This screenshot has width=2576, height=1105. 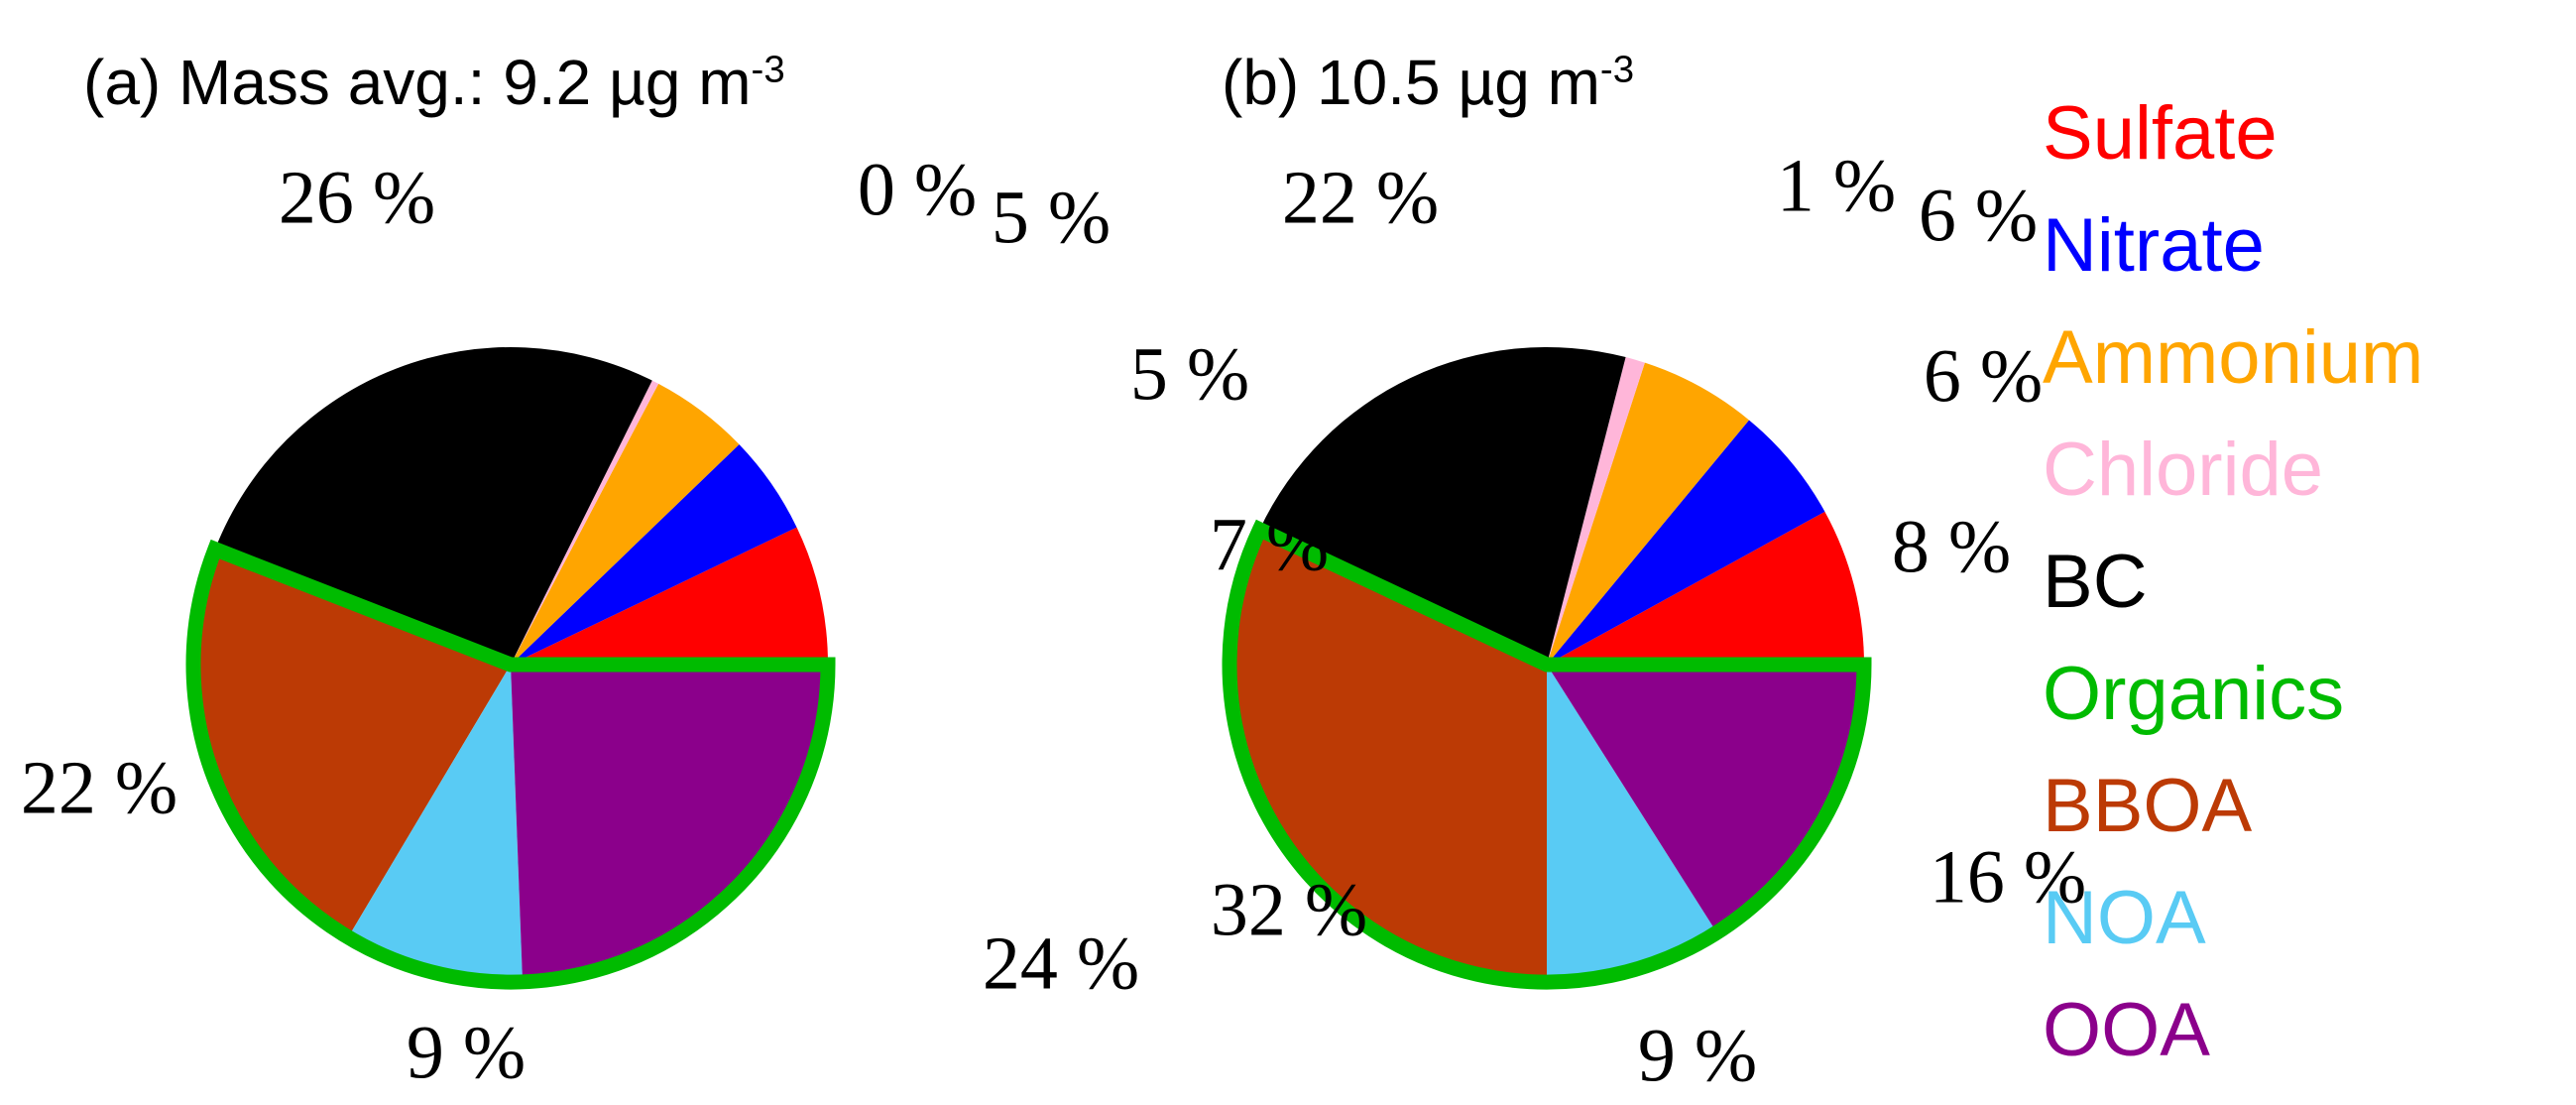 I want to click on chart-a-title-text: (a) Mass avg.: 9.2 µg m, so click(x=417, y=82).